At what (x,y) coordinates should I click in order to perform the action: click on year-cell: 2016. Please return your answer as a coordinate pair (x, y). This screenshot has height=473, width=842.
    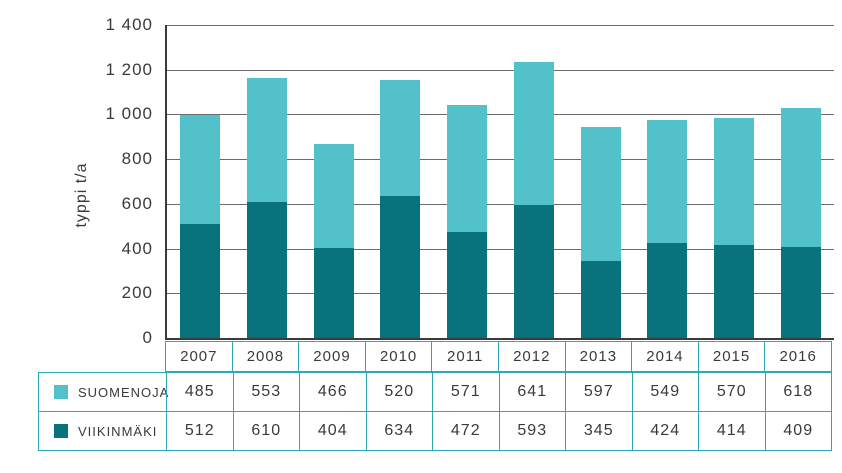
    Looking at the image, I should click on (797, 356).